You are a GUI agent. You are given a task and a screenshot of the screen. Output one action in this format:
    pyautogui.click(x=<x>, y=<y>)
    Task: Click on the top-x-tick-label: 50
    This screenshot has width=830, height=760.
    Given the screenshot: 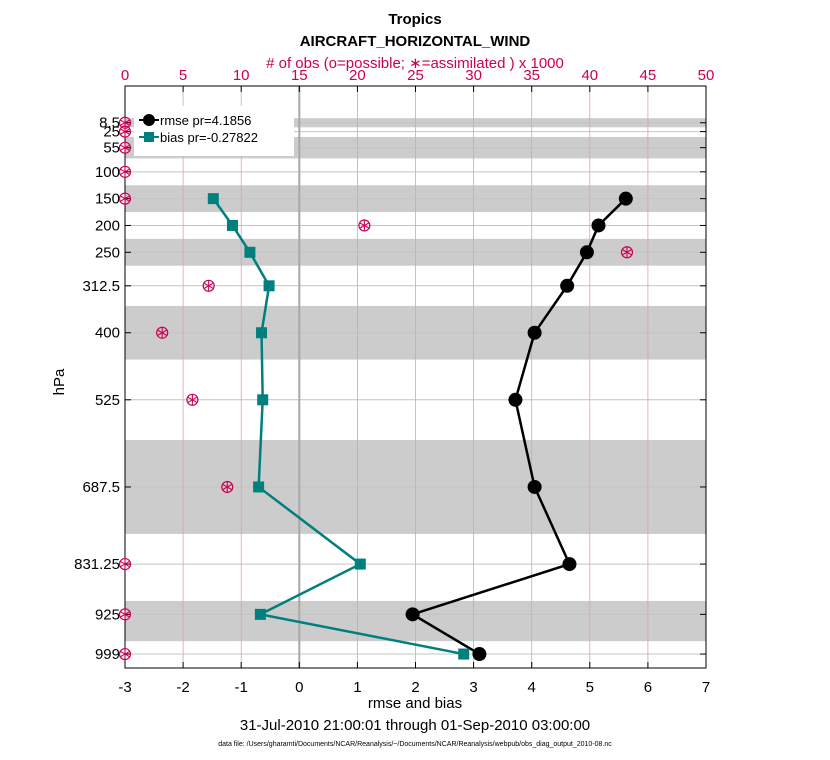 What is the action you would take?
    pyautogui.click(x=706, y=75)
    